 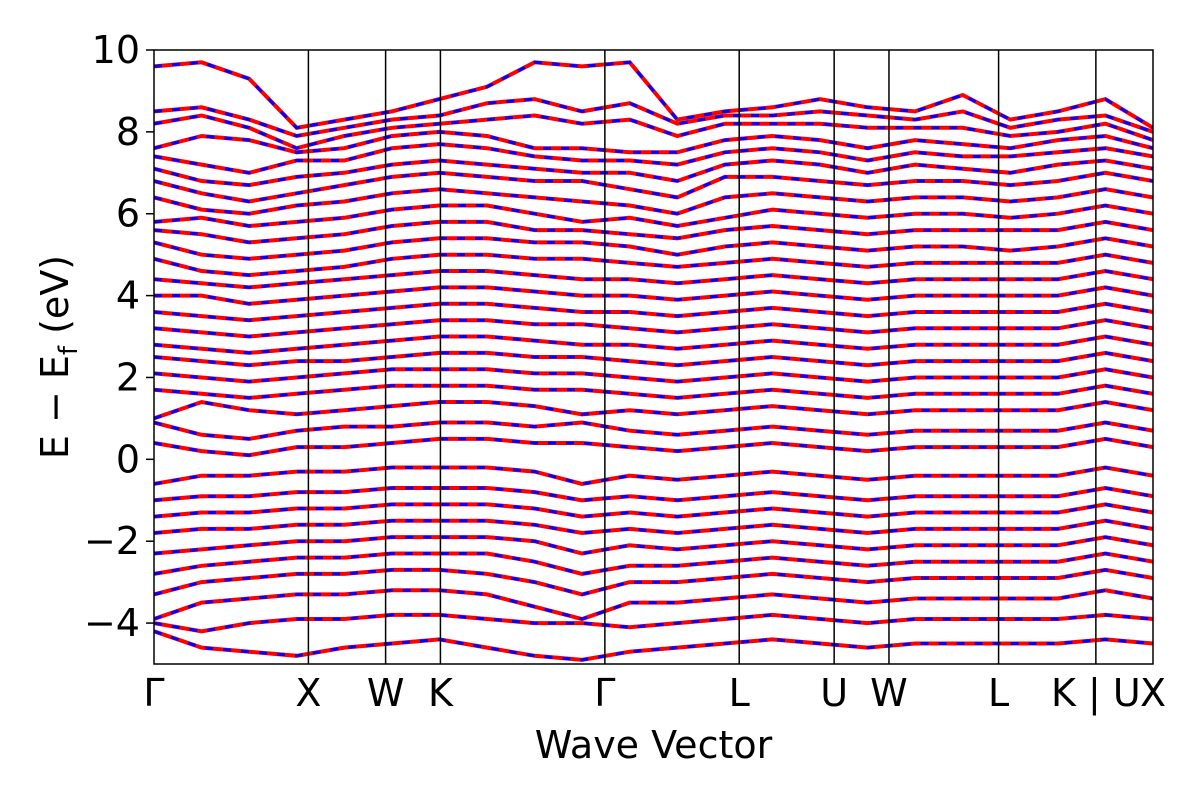 I want to click on y-axis-title-unit: (eV), so click(x=55, y=300).